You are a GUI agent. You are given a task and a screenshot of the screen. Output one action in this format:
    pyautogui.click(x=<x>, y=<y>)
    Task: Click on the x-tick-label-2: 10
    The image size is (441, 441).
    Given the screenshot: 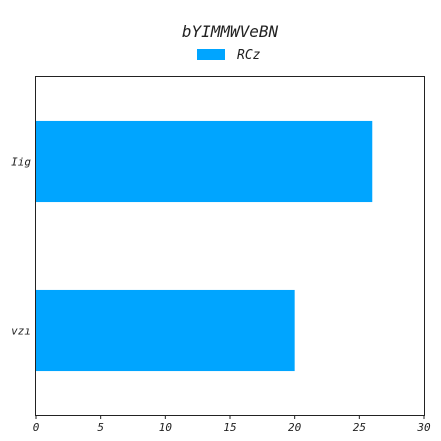 What is the action you would take?
    pyautogui.click(x=166, y=427)
    